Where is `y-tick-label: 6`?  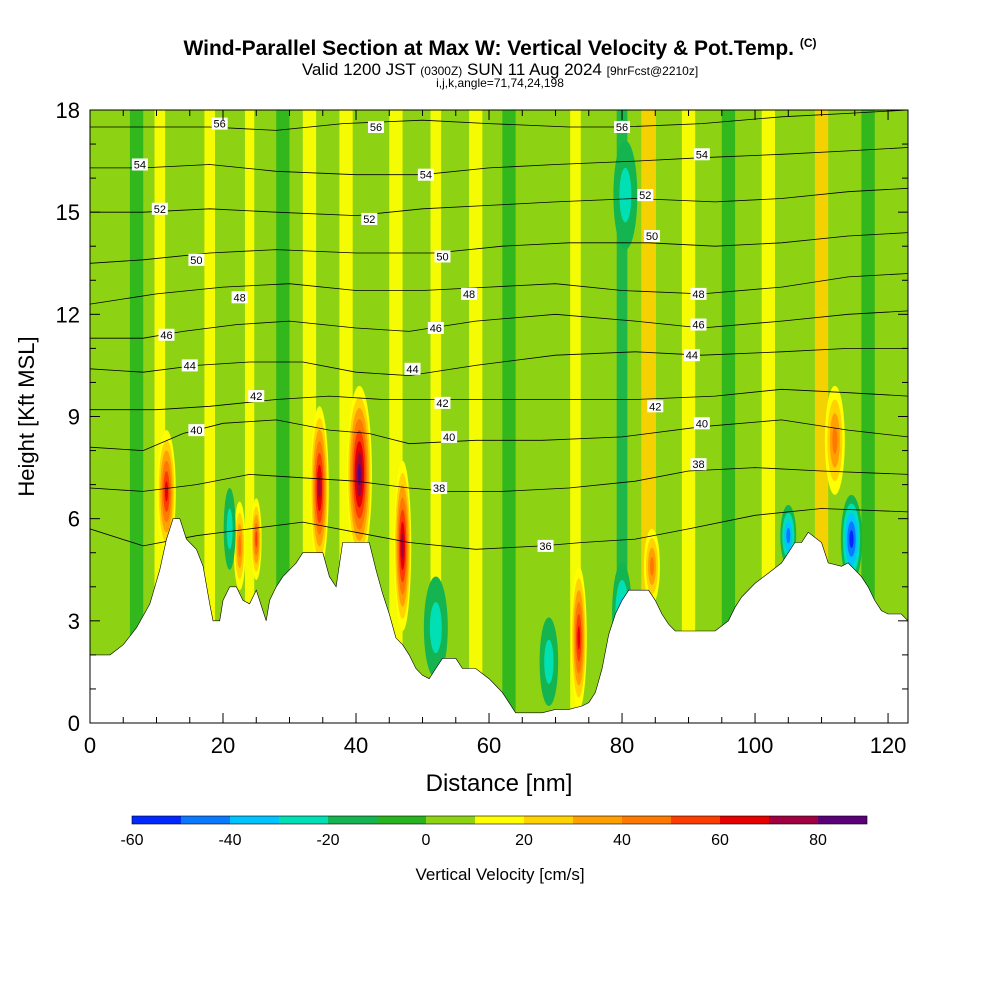 y-tick-label: 6 is located at coordinates (74, 519).